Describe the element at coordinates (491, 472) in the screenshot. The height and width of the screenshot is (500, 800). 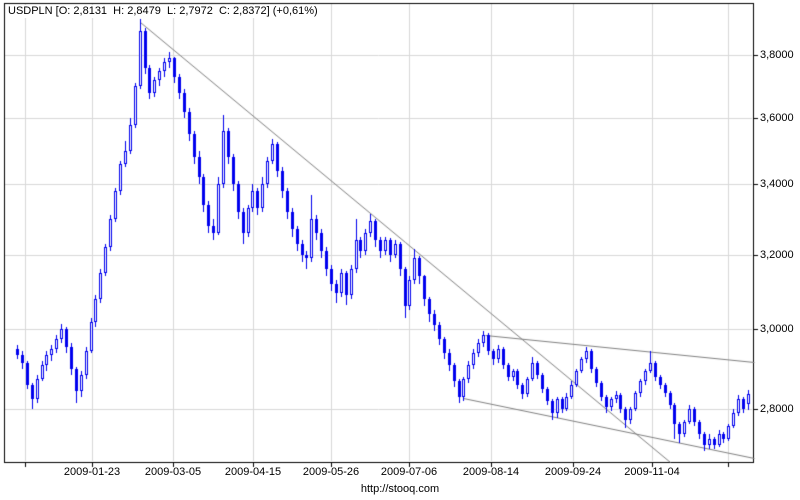
I see `x-axis-label: 2009-08-14` at that location.